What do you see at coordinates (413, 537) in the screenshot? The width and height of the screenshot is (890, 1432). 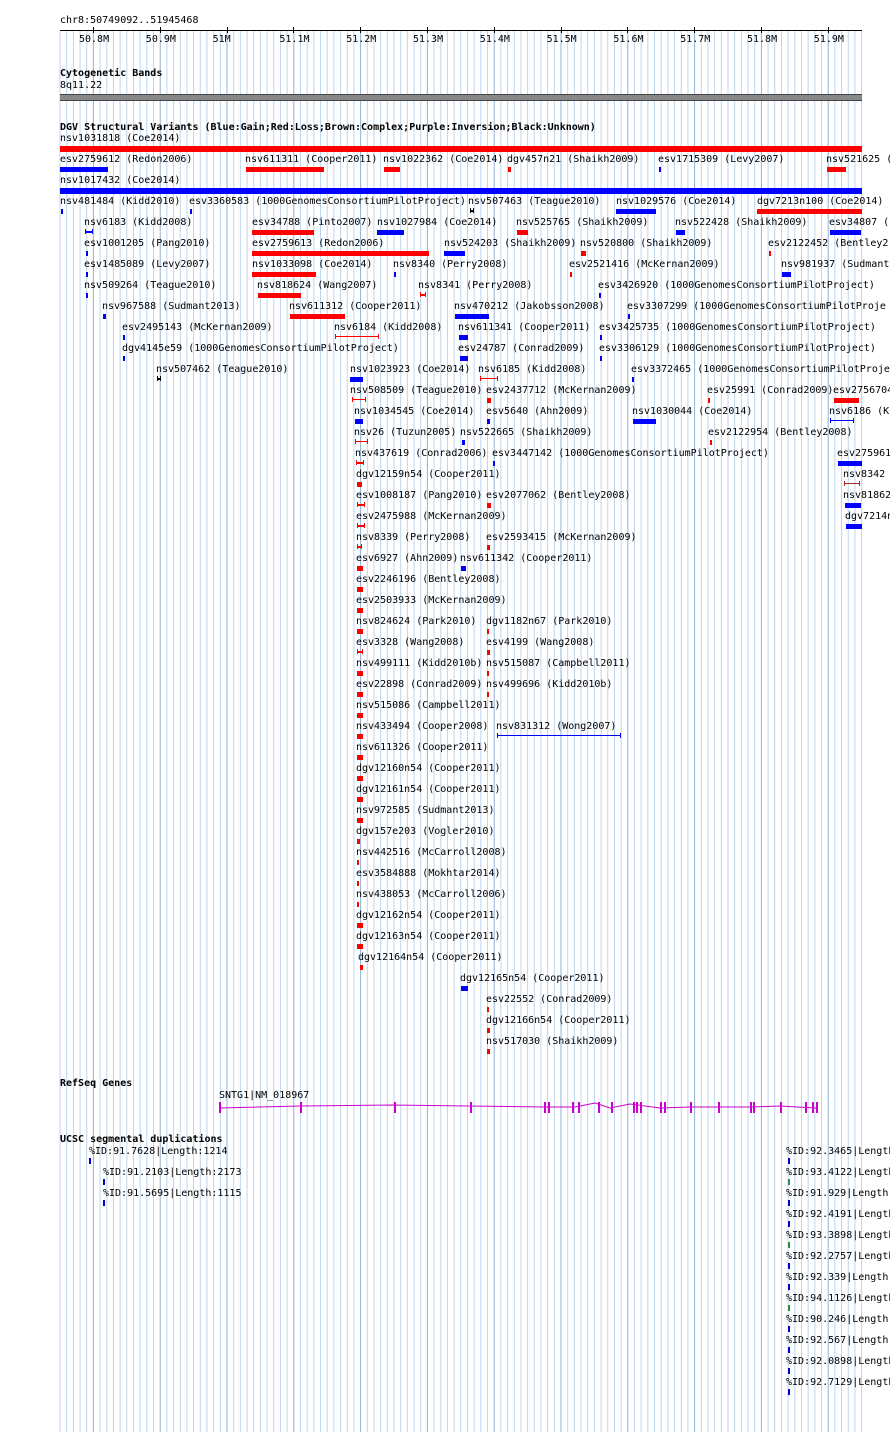 I see `sv-label: nsv8339 (Perry2008)` at bounding box center [413, 537].